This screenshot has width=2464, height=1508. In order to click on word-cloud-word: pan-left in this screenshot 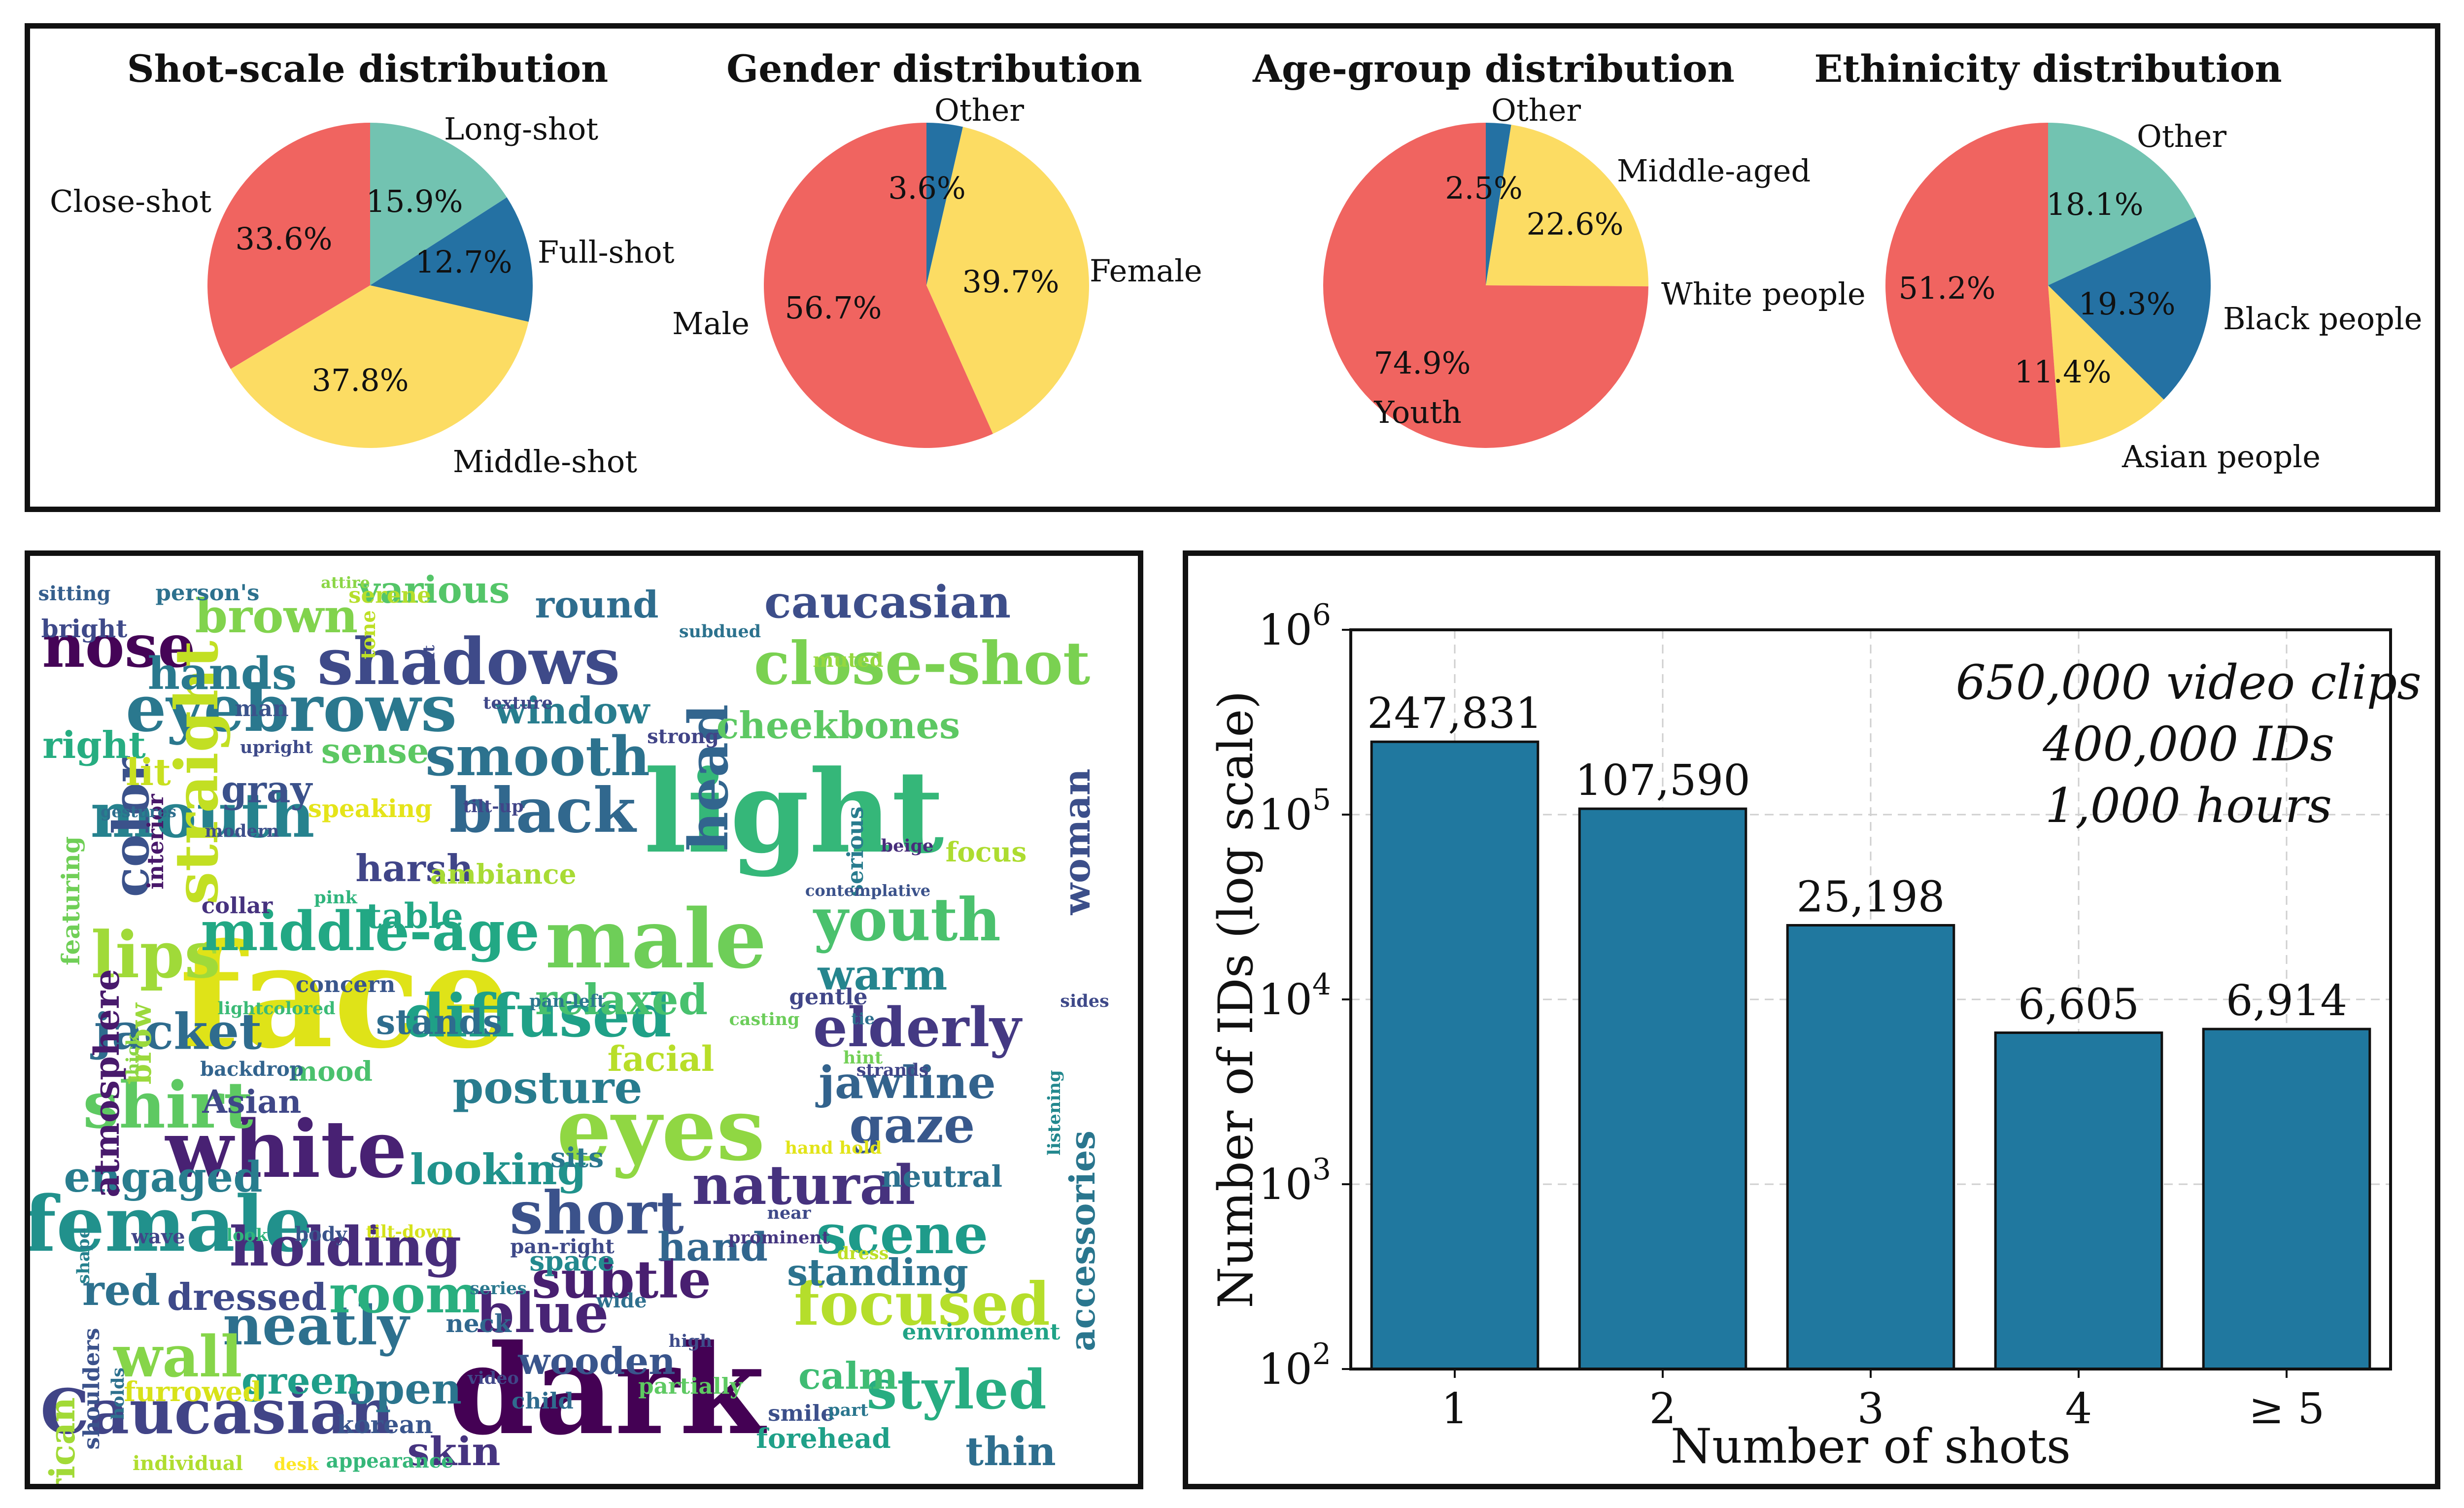, I will do `click(567, 1001)`.